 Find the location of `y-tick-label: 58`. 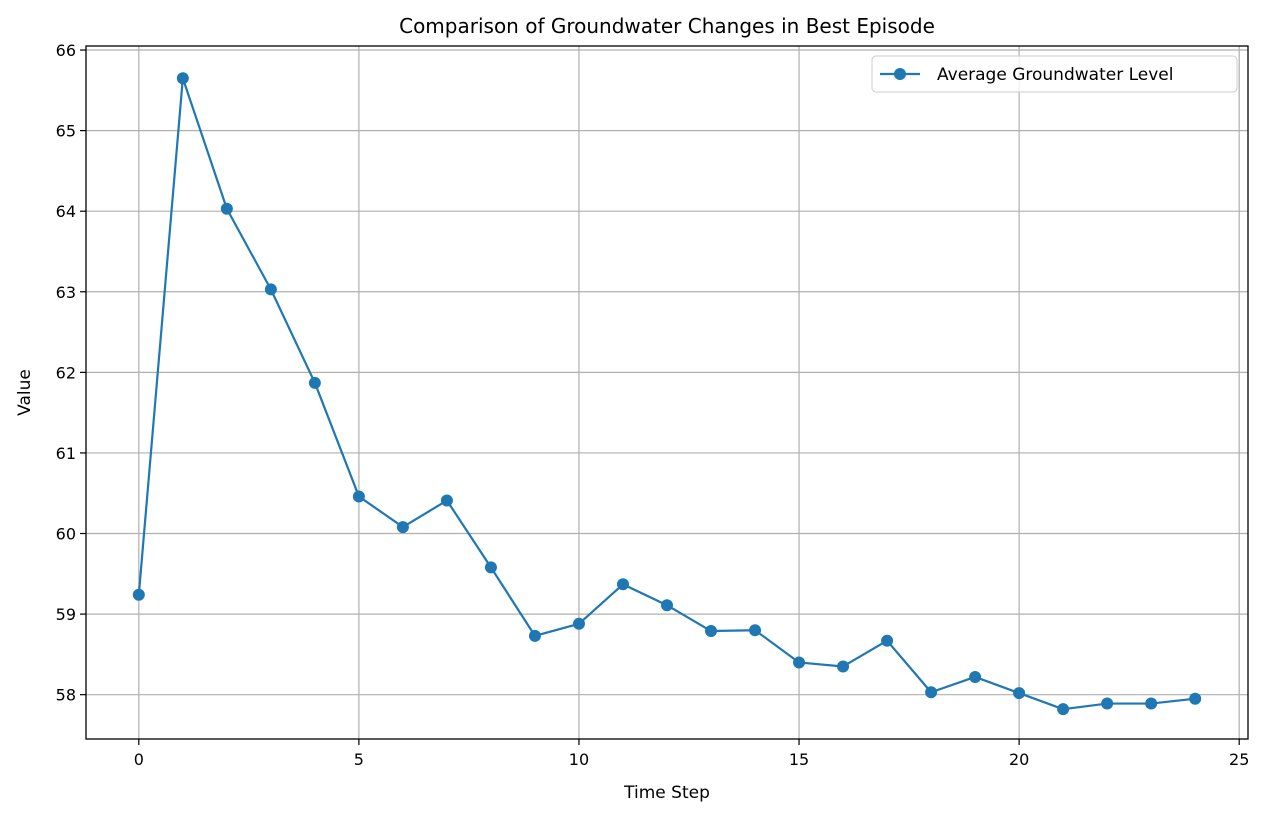

y-tick-label: 58 is located at coordinates (66, 695).